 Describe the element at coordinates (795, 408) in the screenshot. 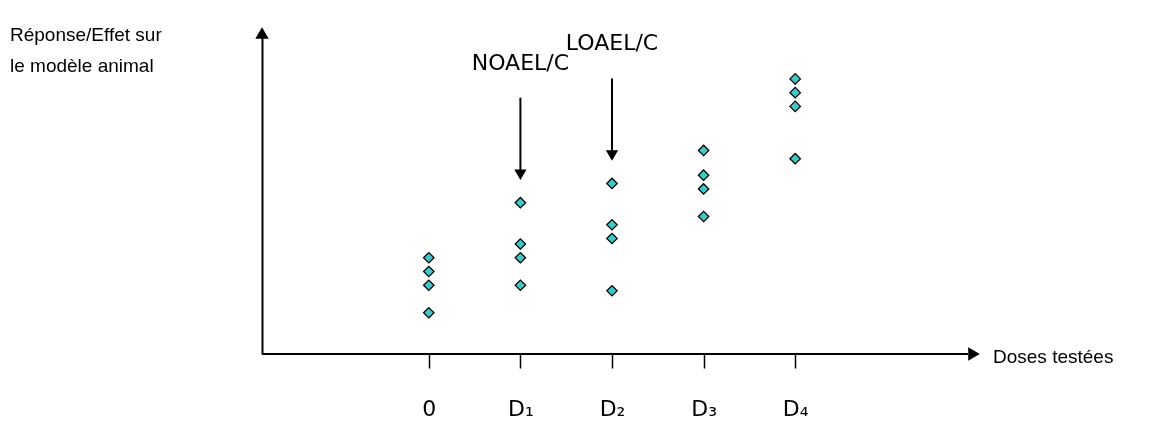

I see `x-tick-label: D₄` at that location.